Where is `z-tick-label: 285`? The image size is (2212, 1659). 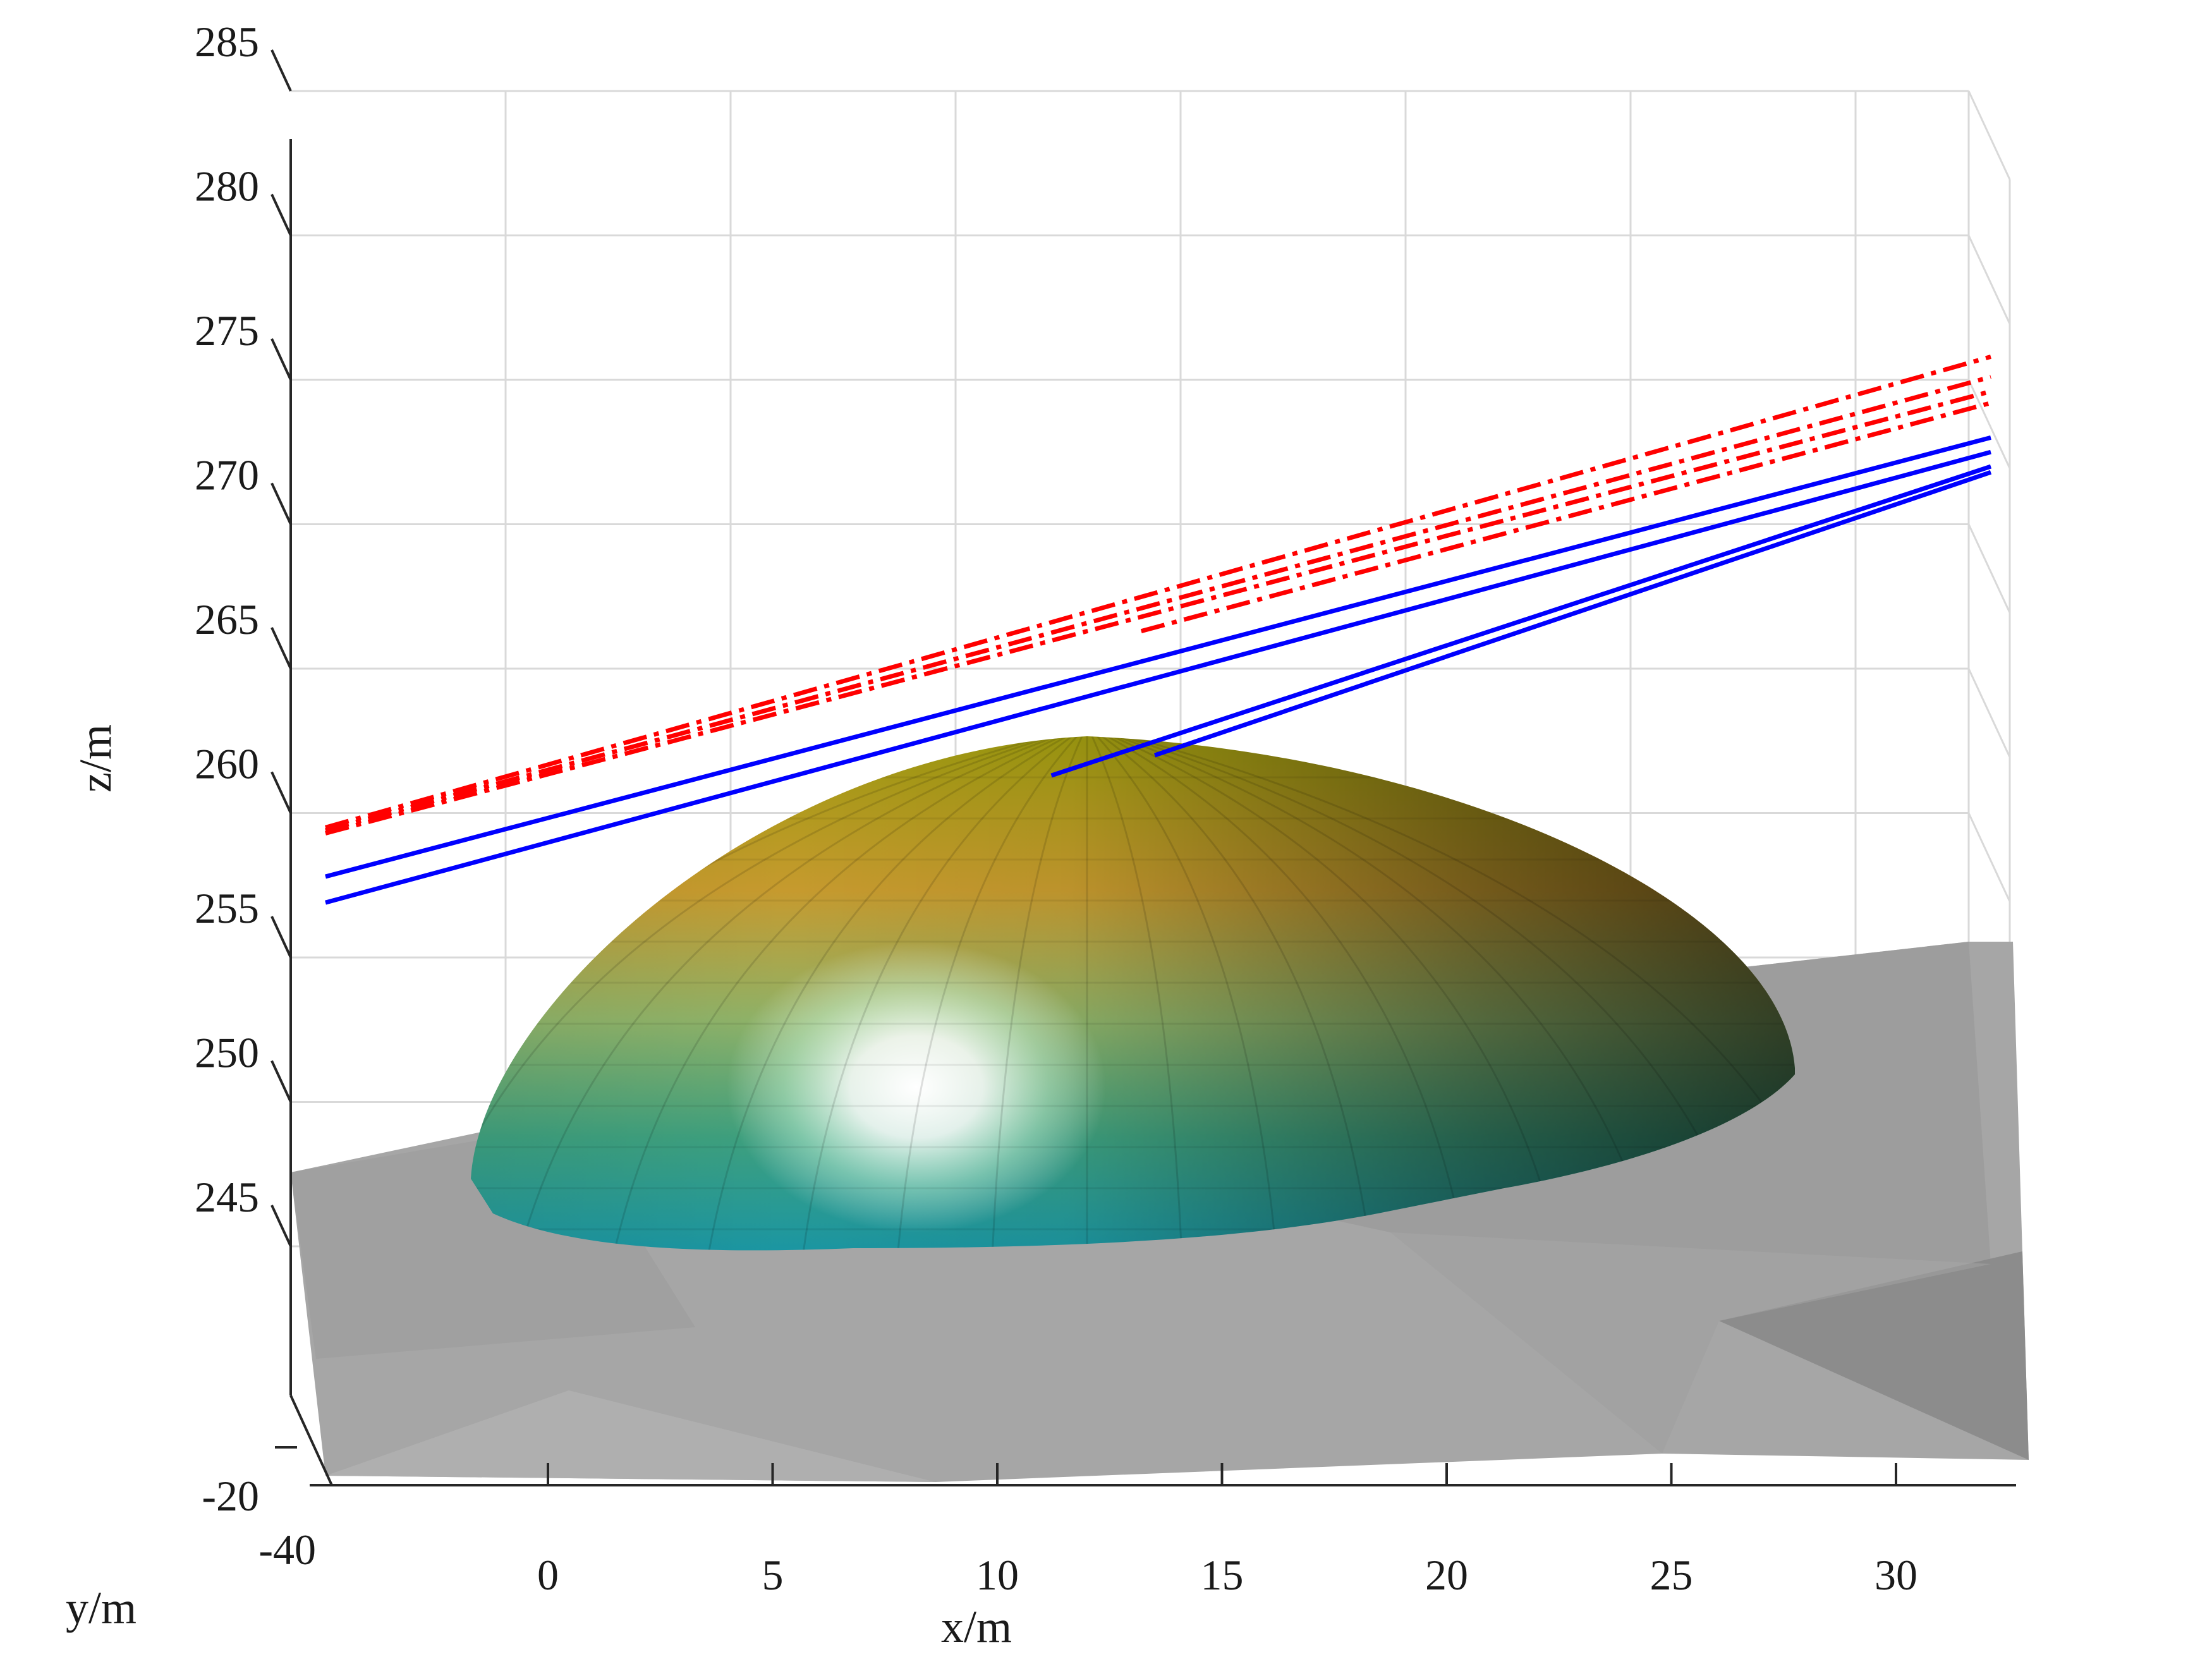 z-tick-label: 285 is located at coordinates (227, 42).